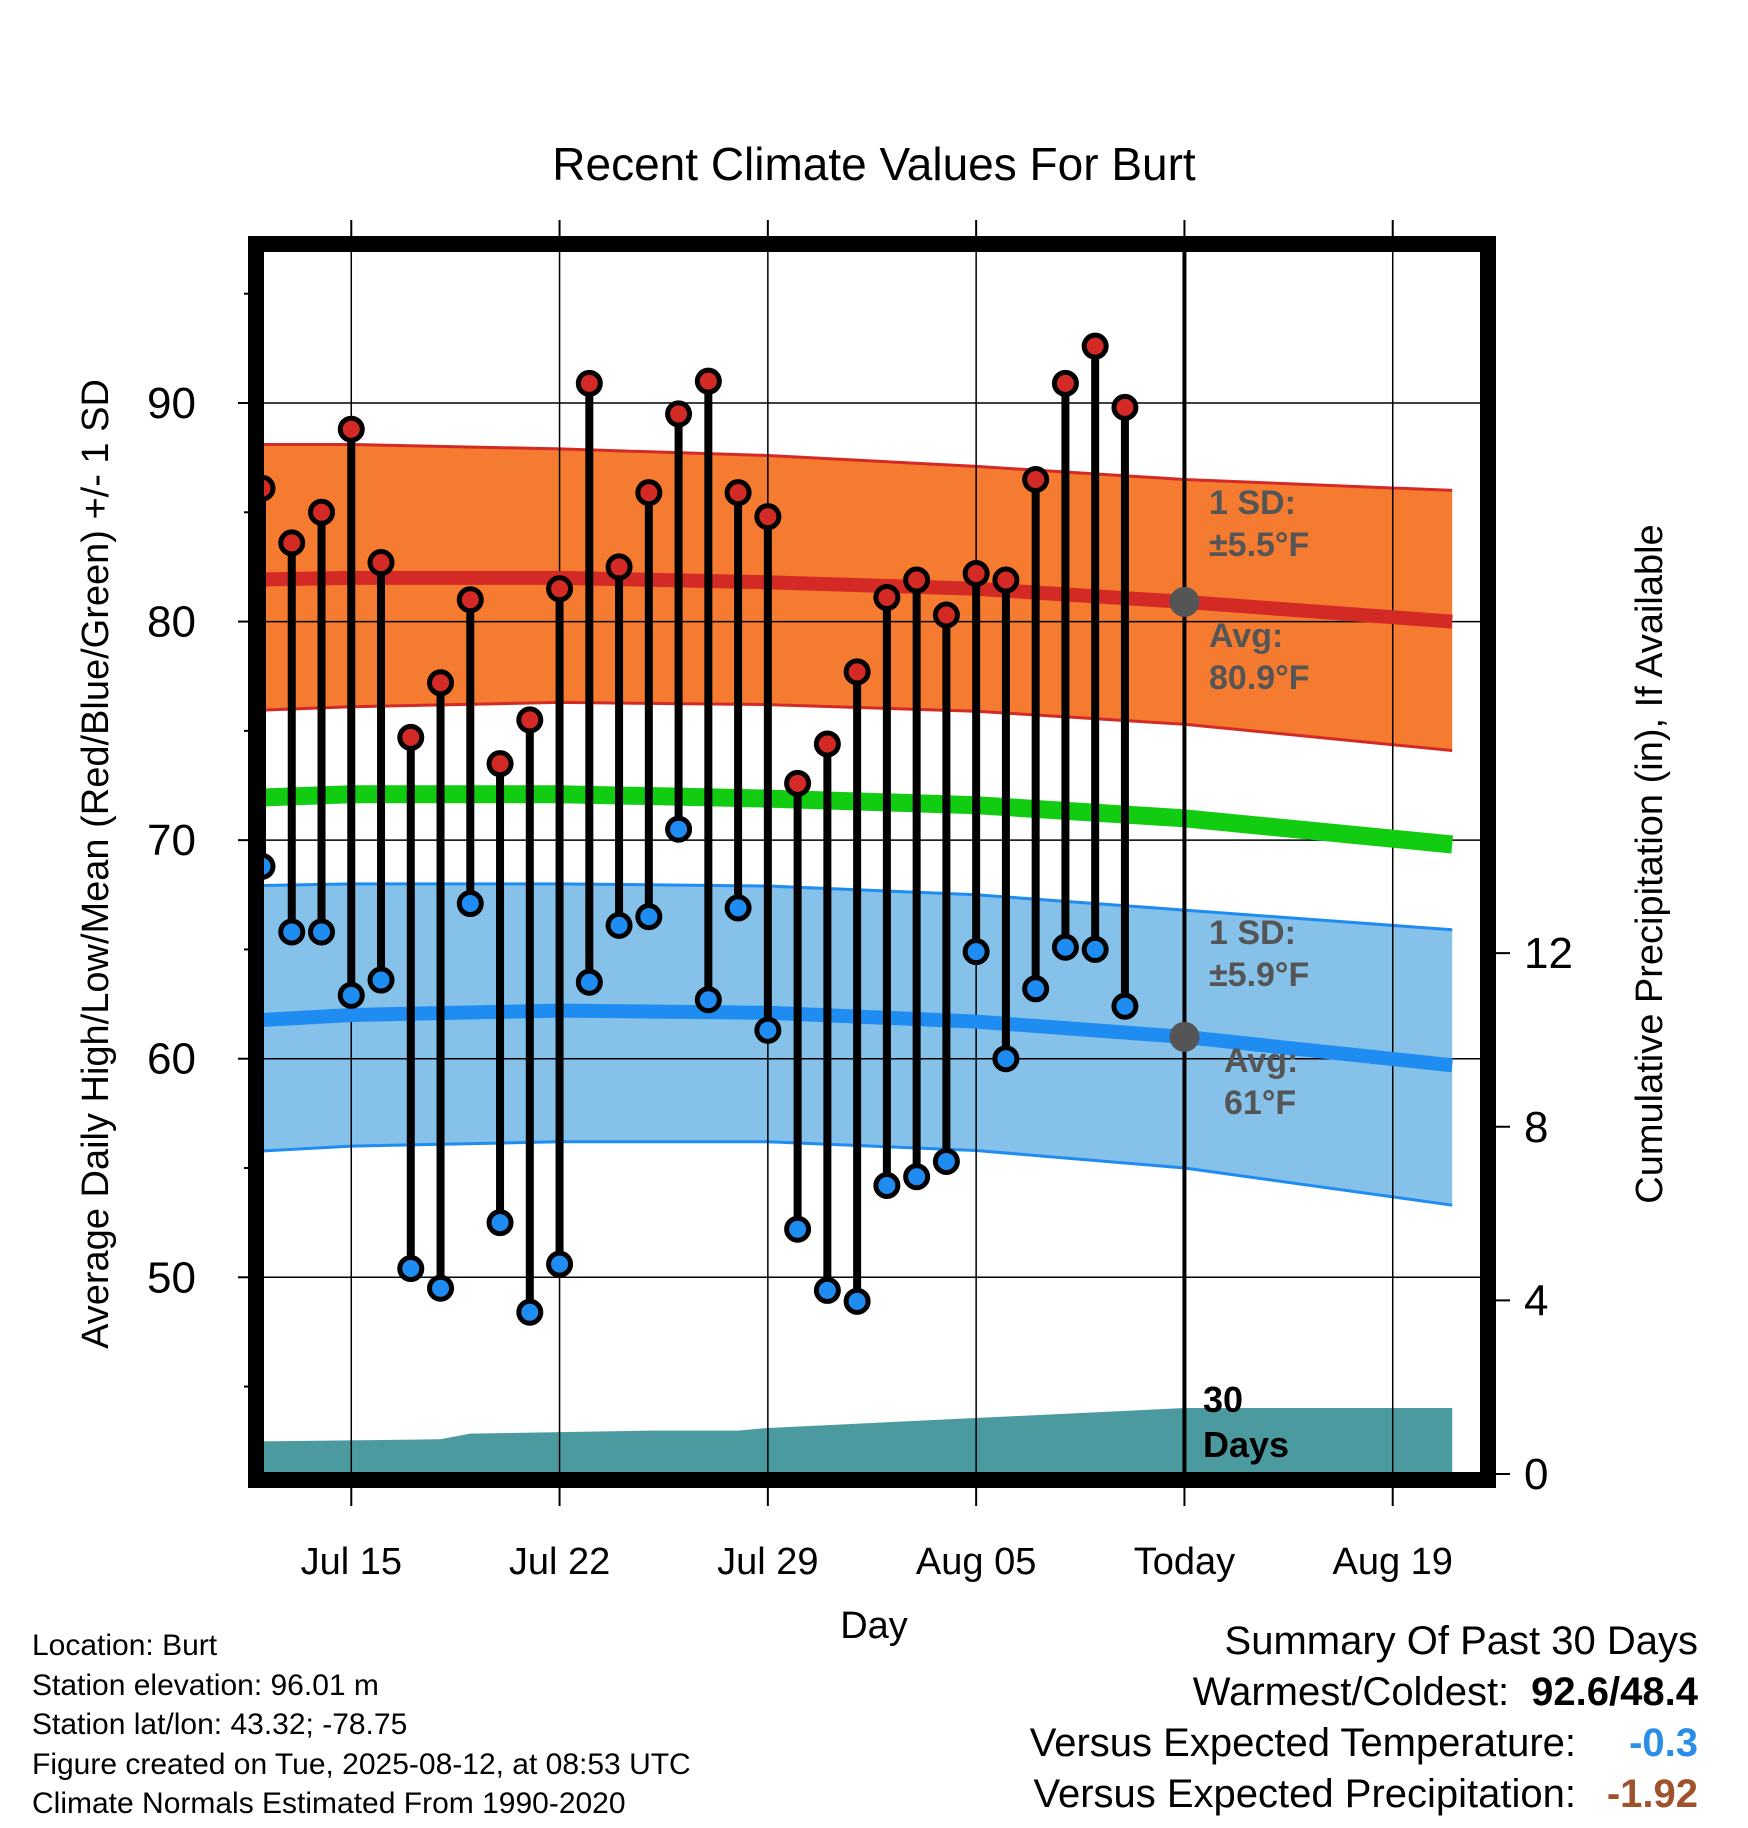 The width and height of the screenshot is (1748, 1828). Describe the element at coordinates (1260, 1103) in the screenshot. I see `low-avg-value: 61°F` at that location.